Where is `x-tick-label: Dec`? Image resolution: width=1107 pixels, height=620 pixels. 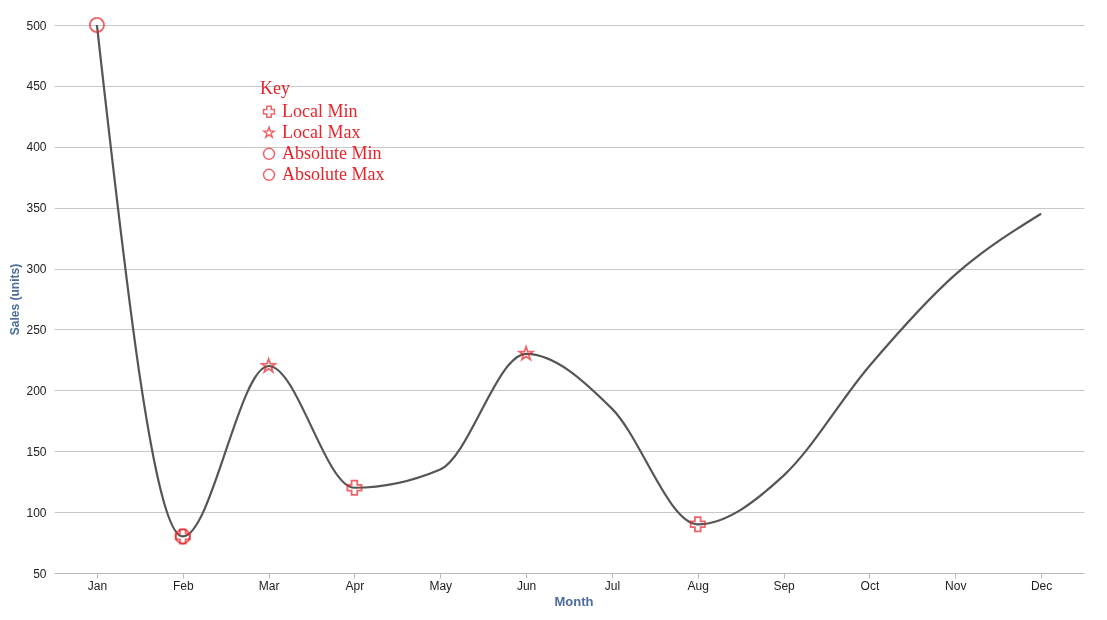
x-tick-label: Dec is located at coordinates (1041, 585).